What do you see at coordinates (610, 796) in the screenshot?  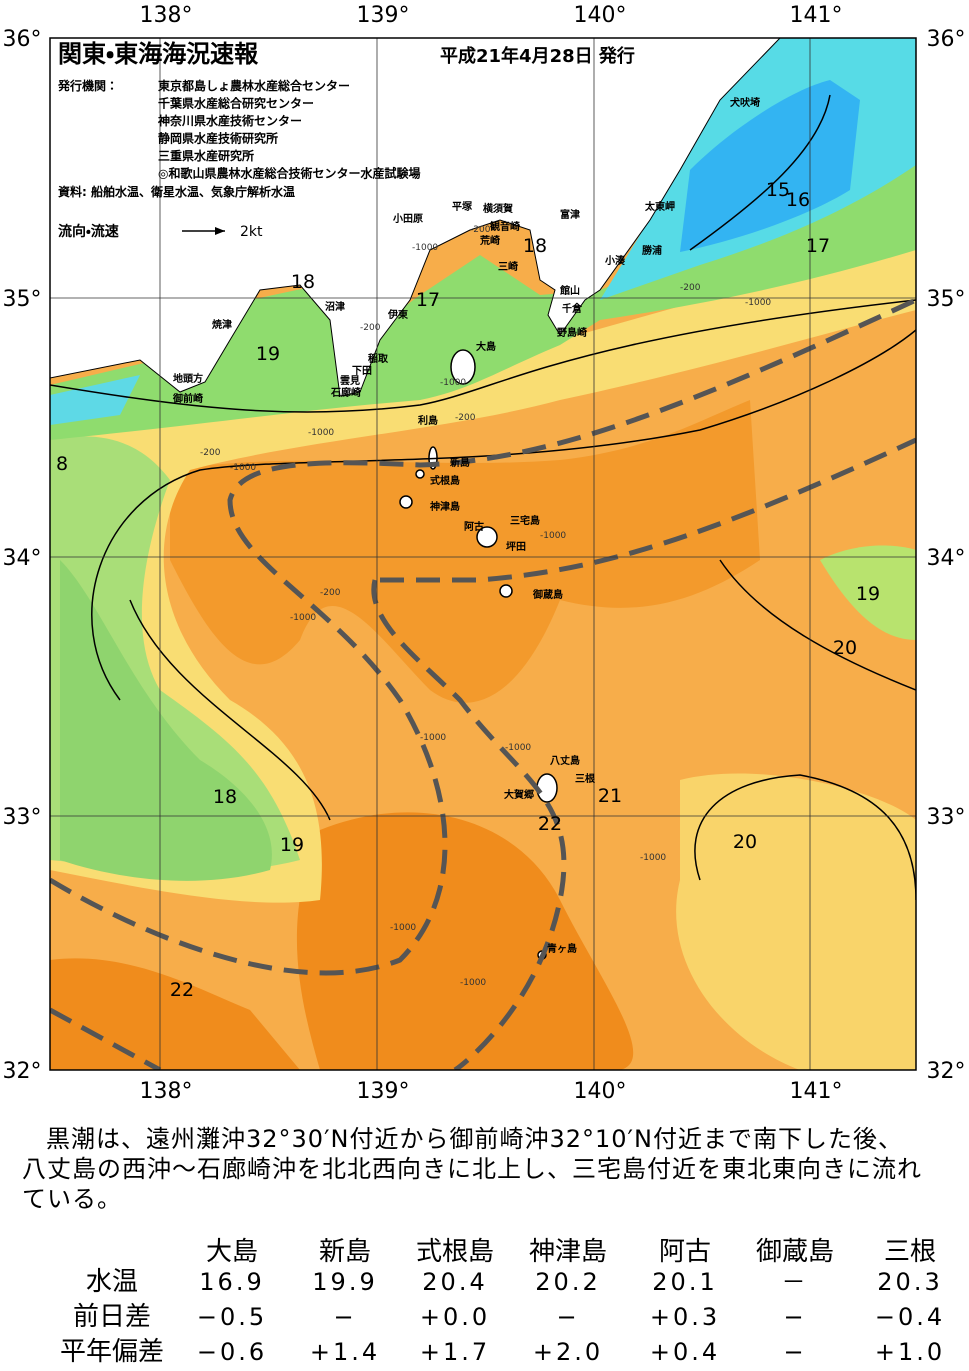 I see `isotherm-label: 21` at bounding box center [610, 796].